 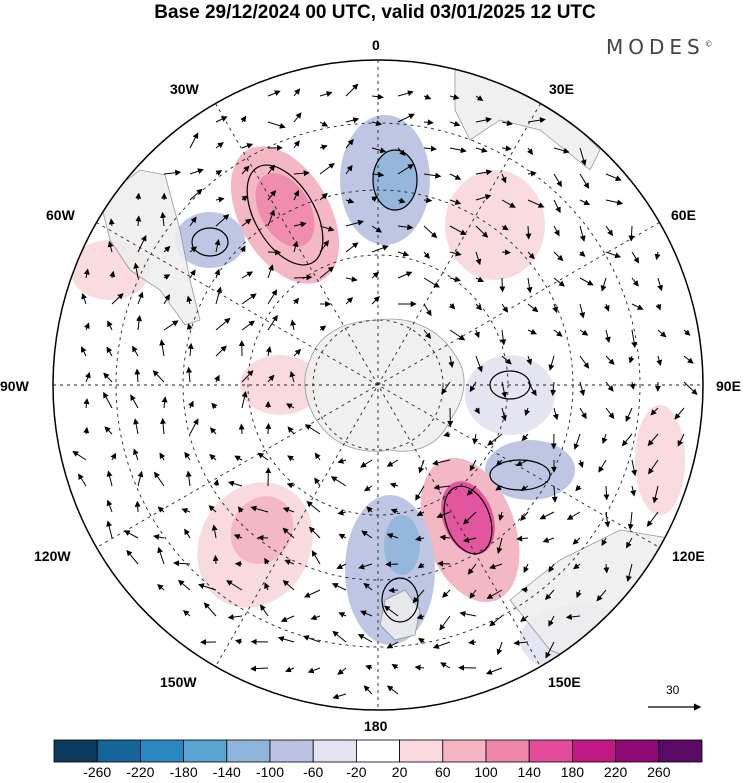 What do you see at coordinates (673, 690) in the screenshot?
I see `reference-vector-label: 30` at bounding box center [673, 690].